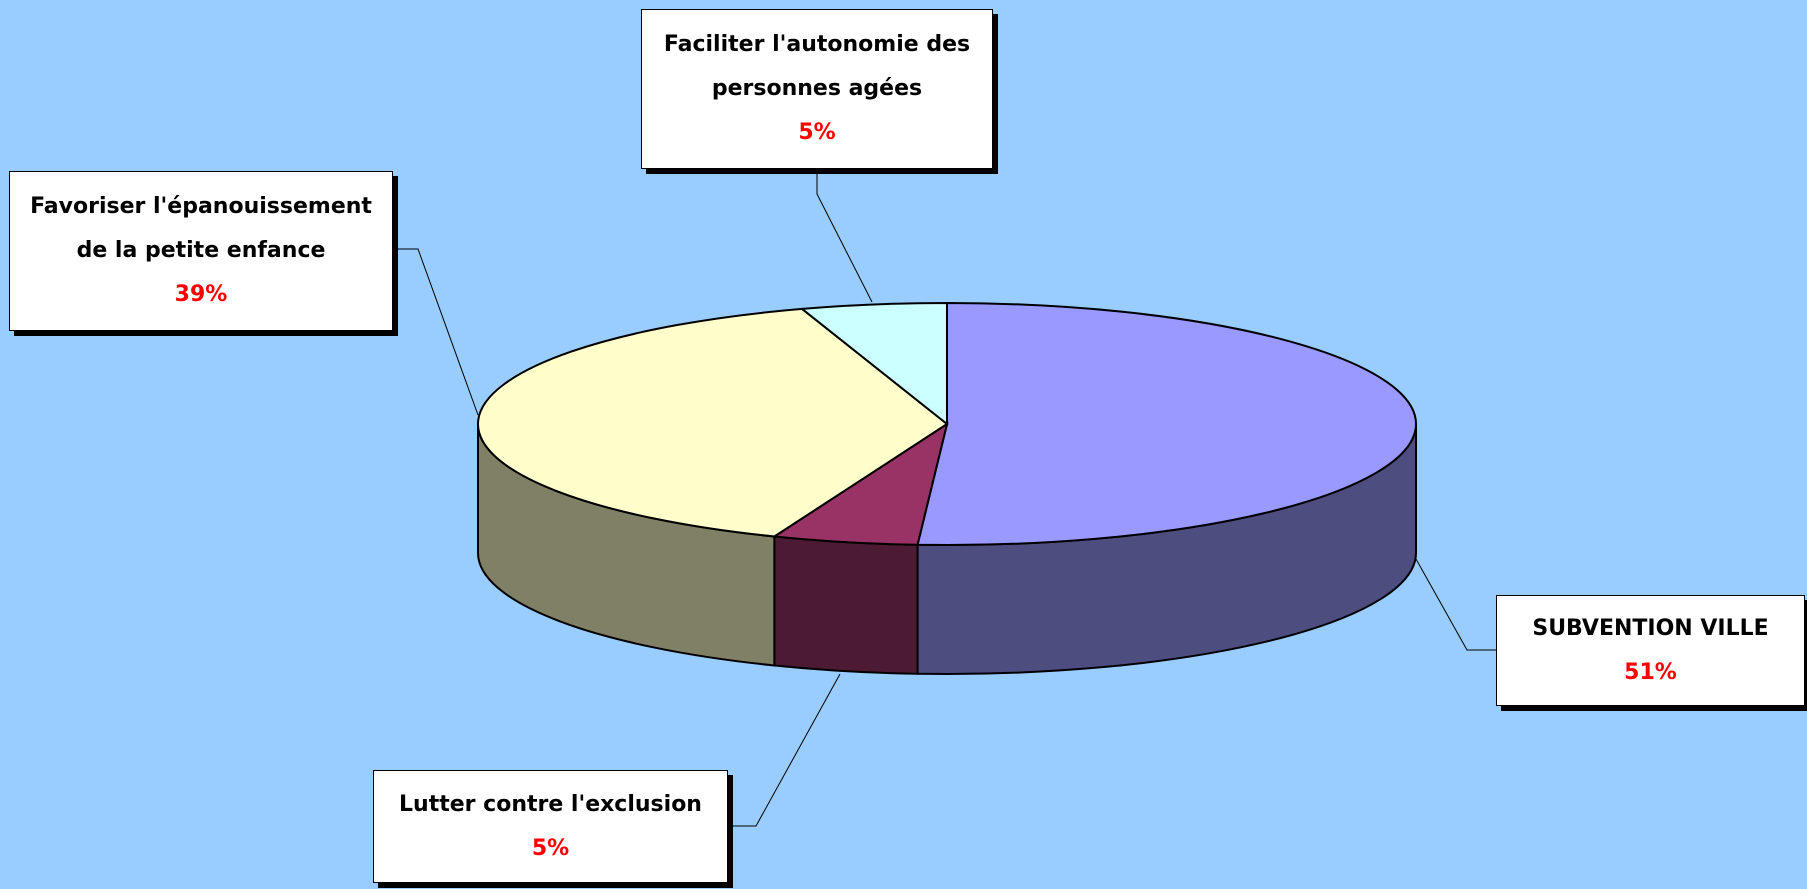 The height and width of the screenshot is (889, 1807). What do you see at coordinates (550, 826) in the screenshot?
I see `data-label-box: Lutter contre l'exclusion 5%` at bounding box center [550, 826].